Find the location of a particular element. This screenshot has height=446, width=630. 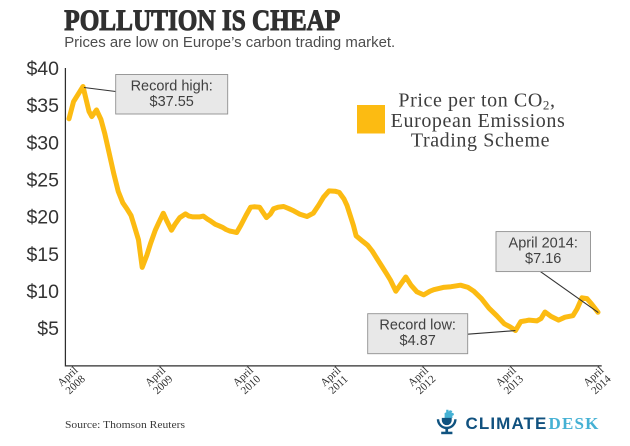

svg-text: $5 is located at coordinates (48, 329).